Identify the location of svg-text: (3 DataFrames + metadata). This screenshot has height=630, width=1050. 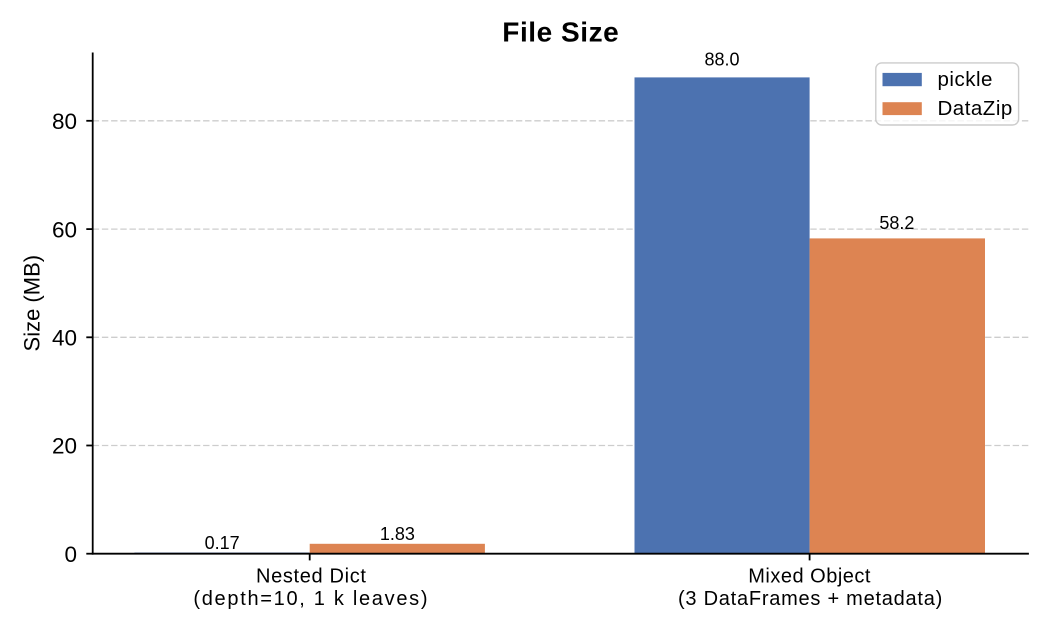
(810, 599).